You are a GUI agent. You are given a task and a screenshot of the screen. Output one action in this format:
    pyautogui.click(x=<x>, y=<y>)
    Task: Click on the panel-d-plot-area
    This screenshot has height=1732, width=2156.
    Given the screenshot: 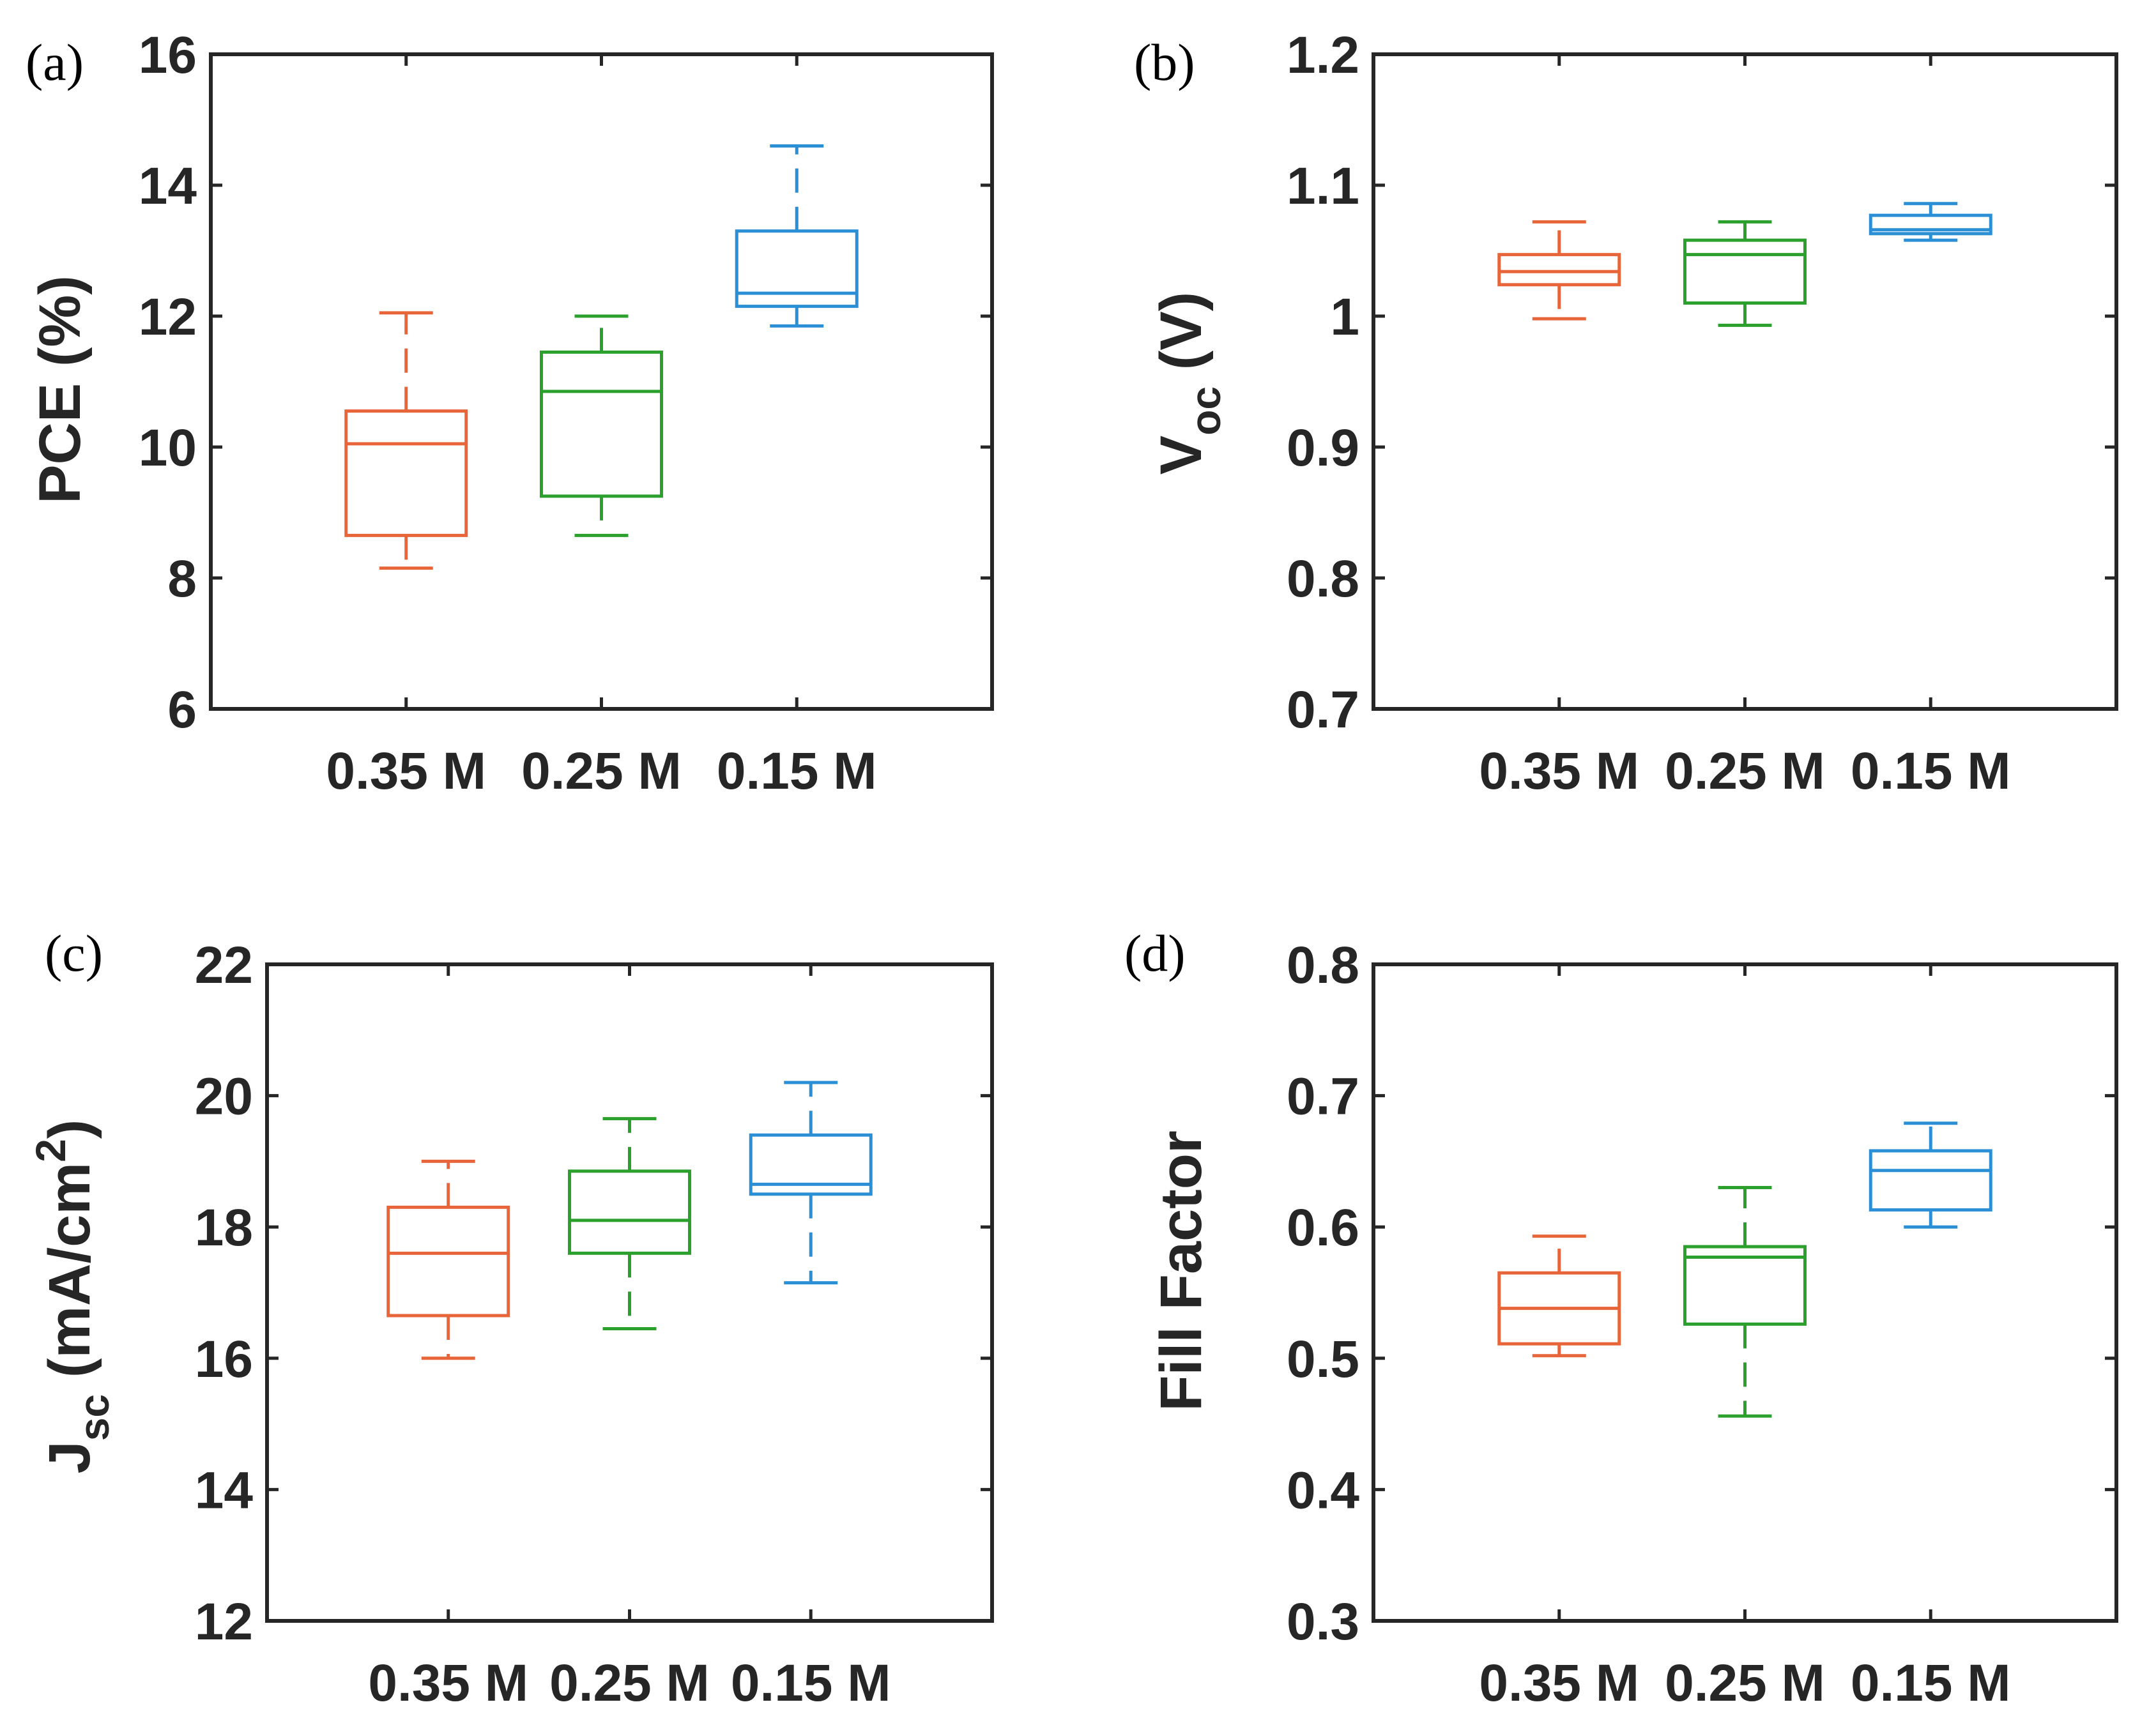 What is the action you would take?
    pyautogui.click(x=1745, y=1292)
    